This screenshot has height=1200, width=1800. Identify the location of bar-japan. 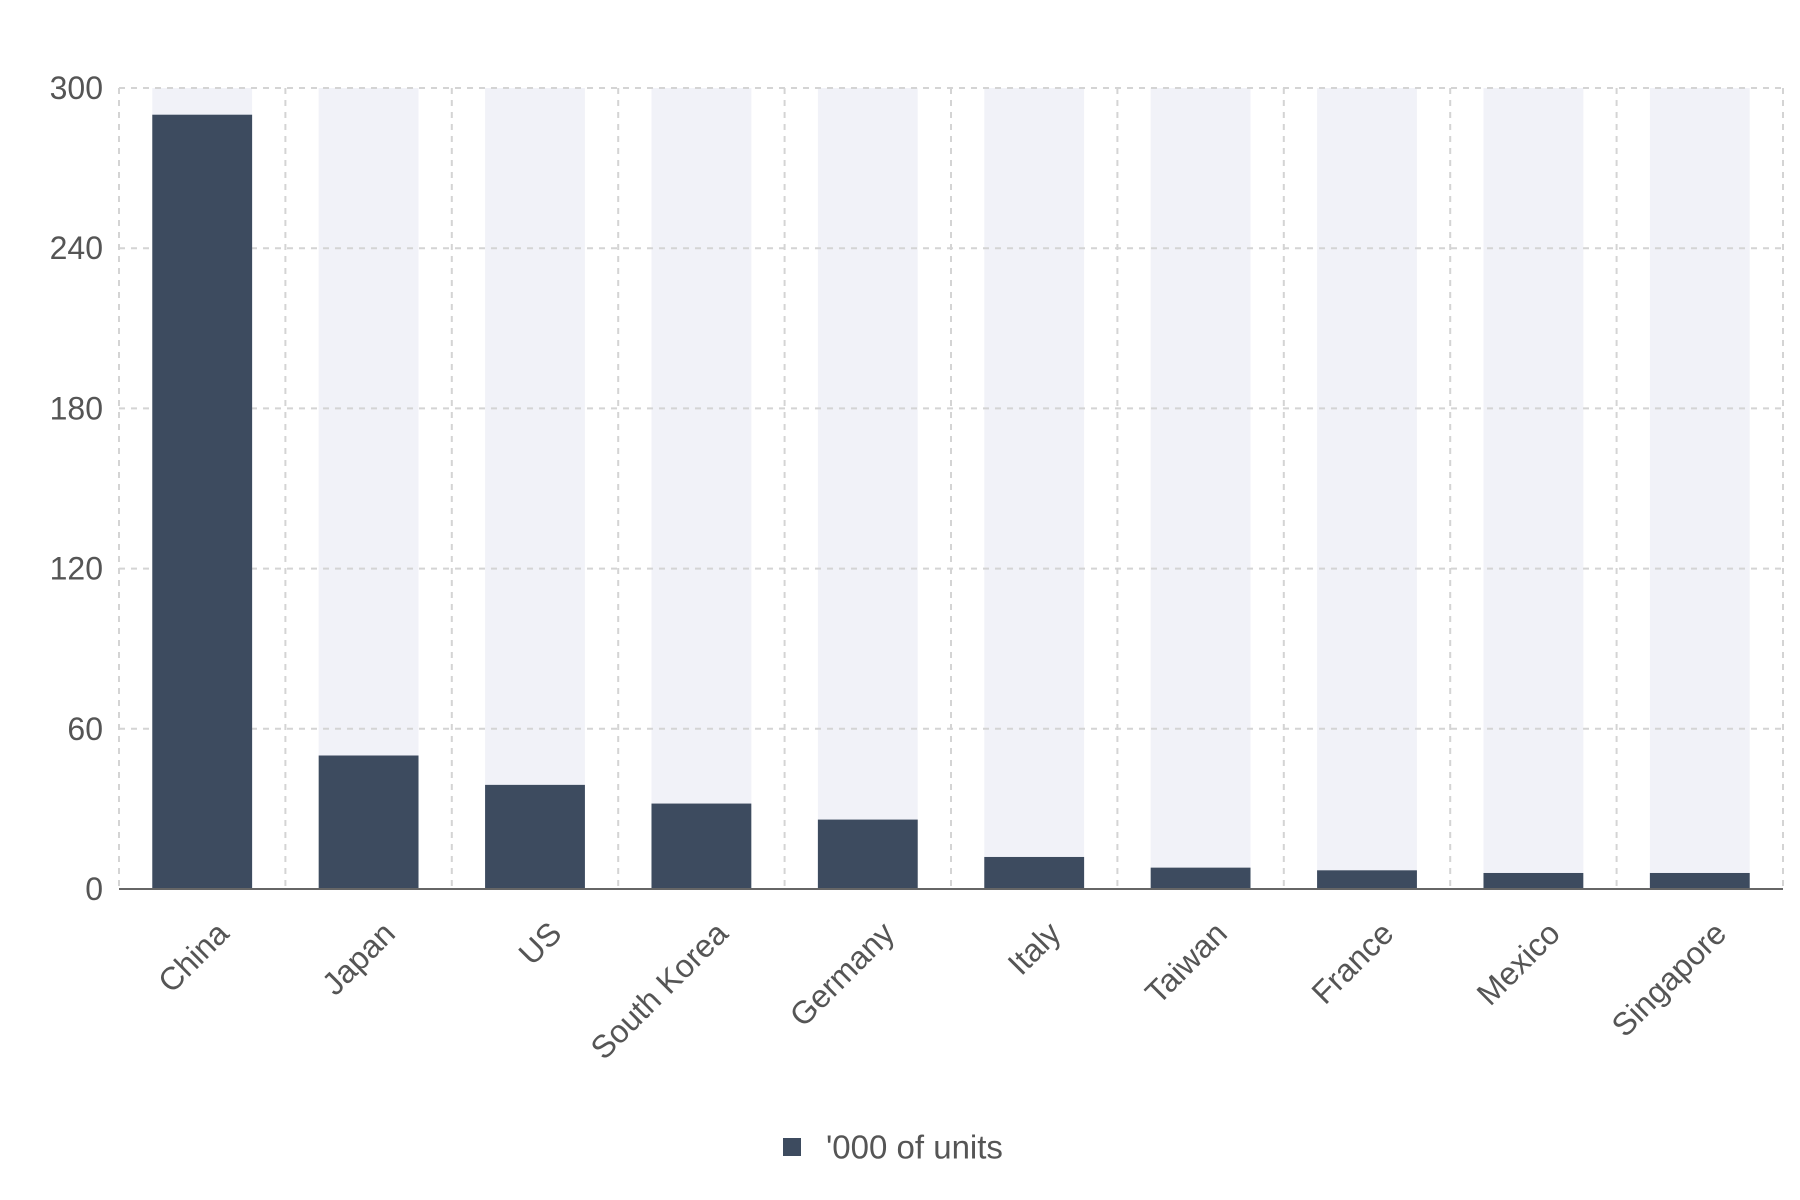
(368, 822).